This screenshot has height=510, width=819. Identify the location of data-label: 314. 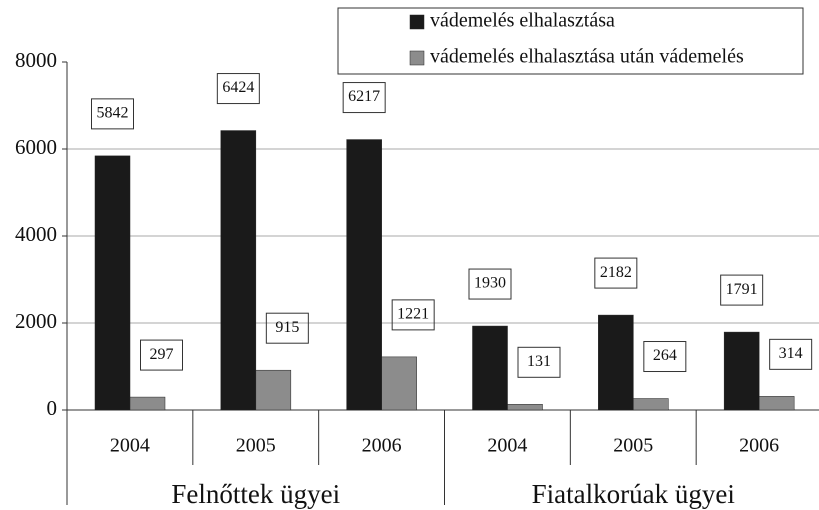
(791, 353).